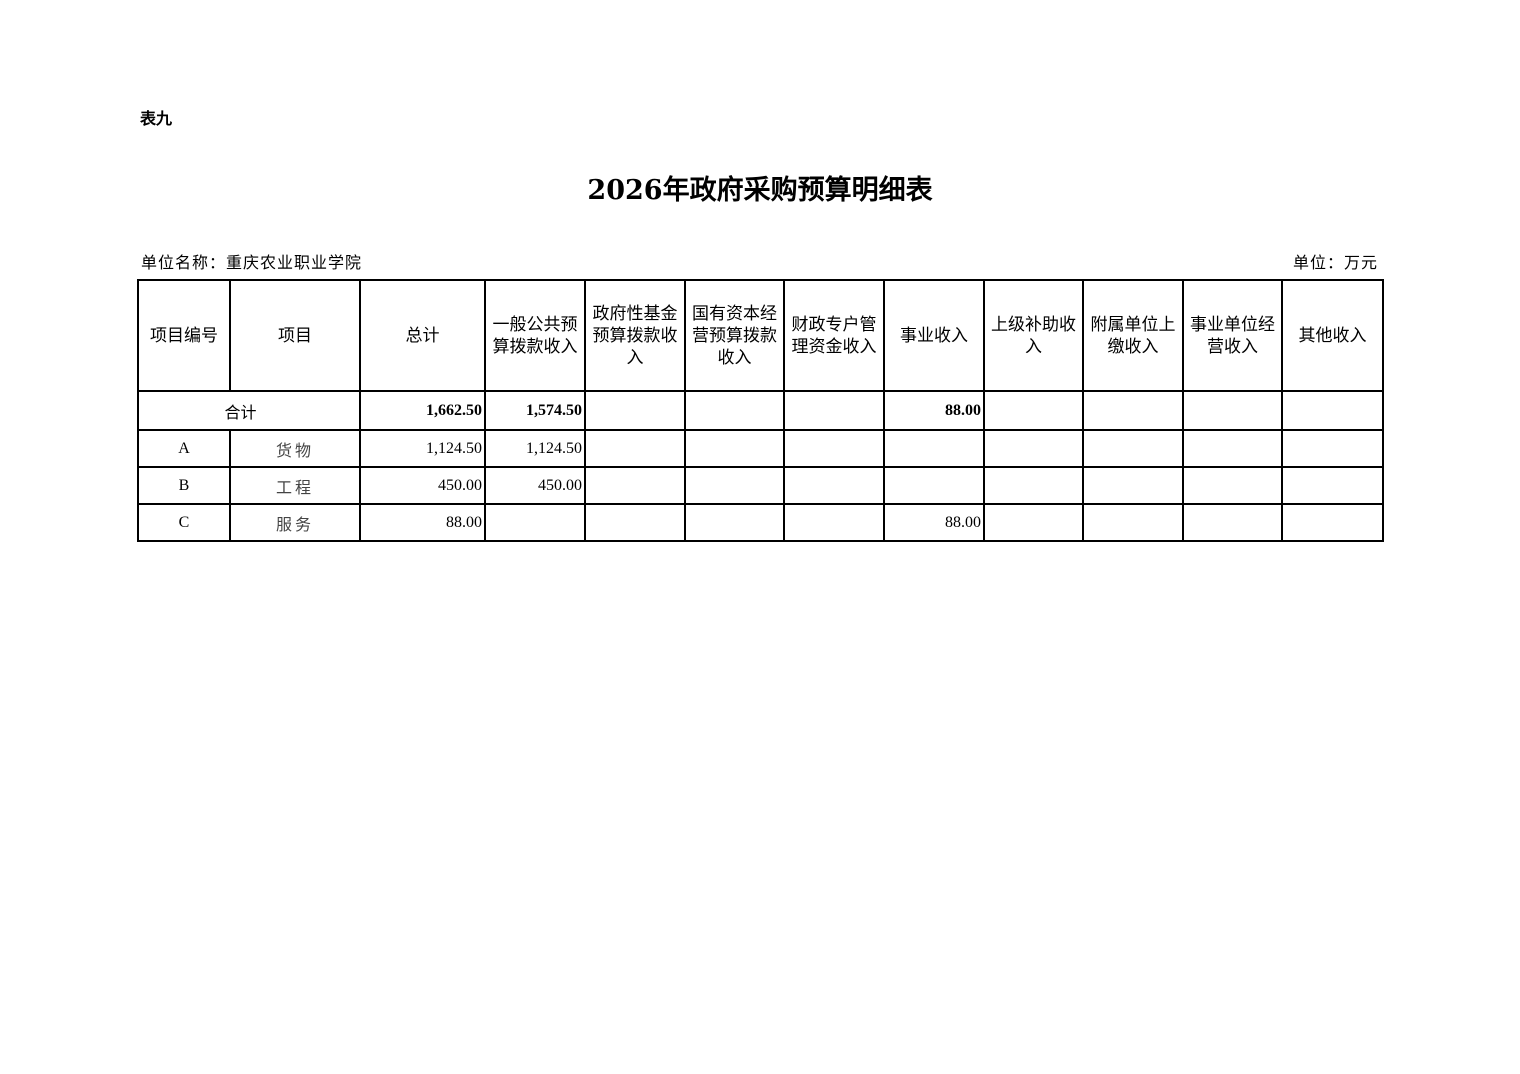 This screenshot has width=1520, height=1074. What do you see at coordinates (184, 522) in the screenshot?
I see `item-code: C` at bounding box center [184, 522].